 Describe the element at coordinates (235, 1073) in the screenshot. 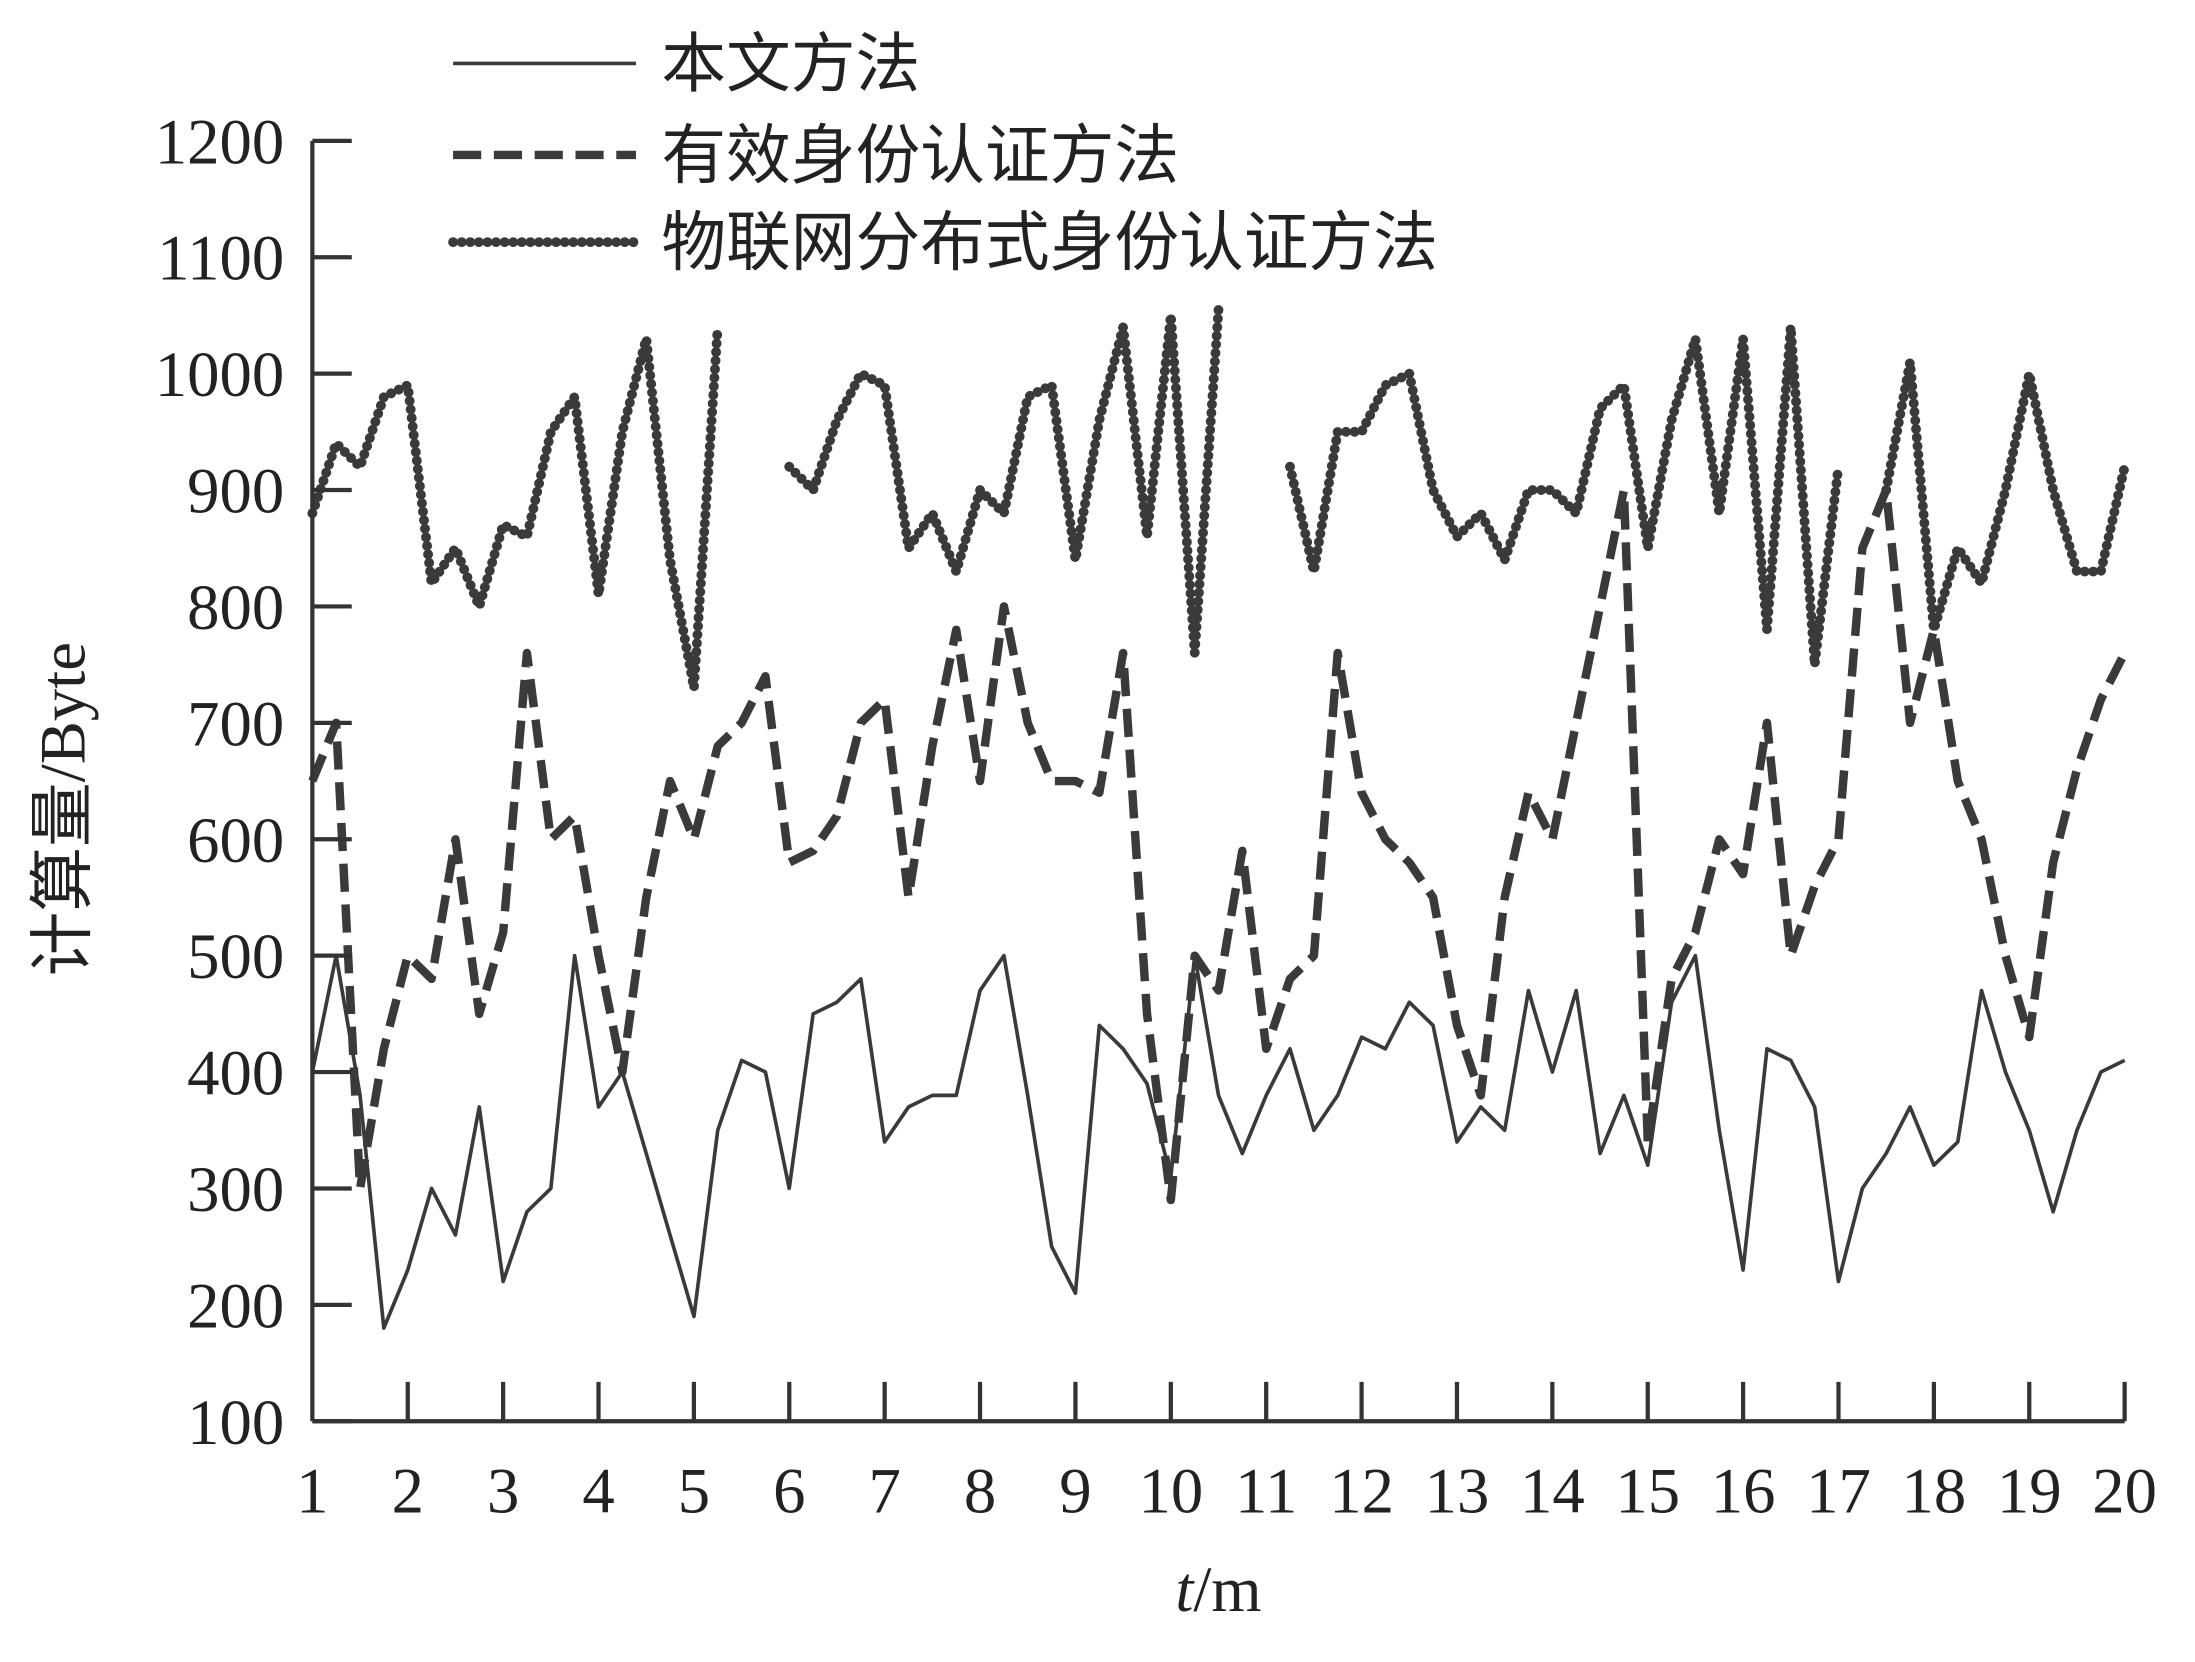

I see `y-tick-label: 400` at that location.